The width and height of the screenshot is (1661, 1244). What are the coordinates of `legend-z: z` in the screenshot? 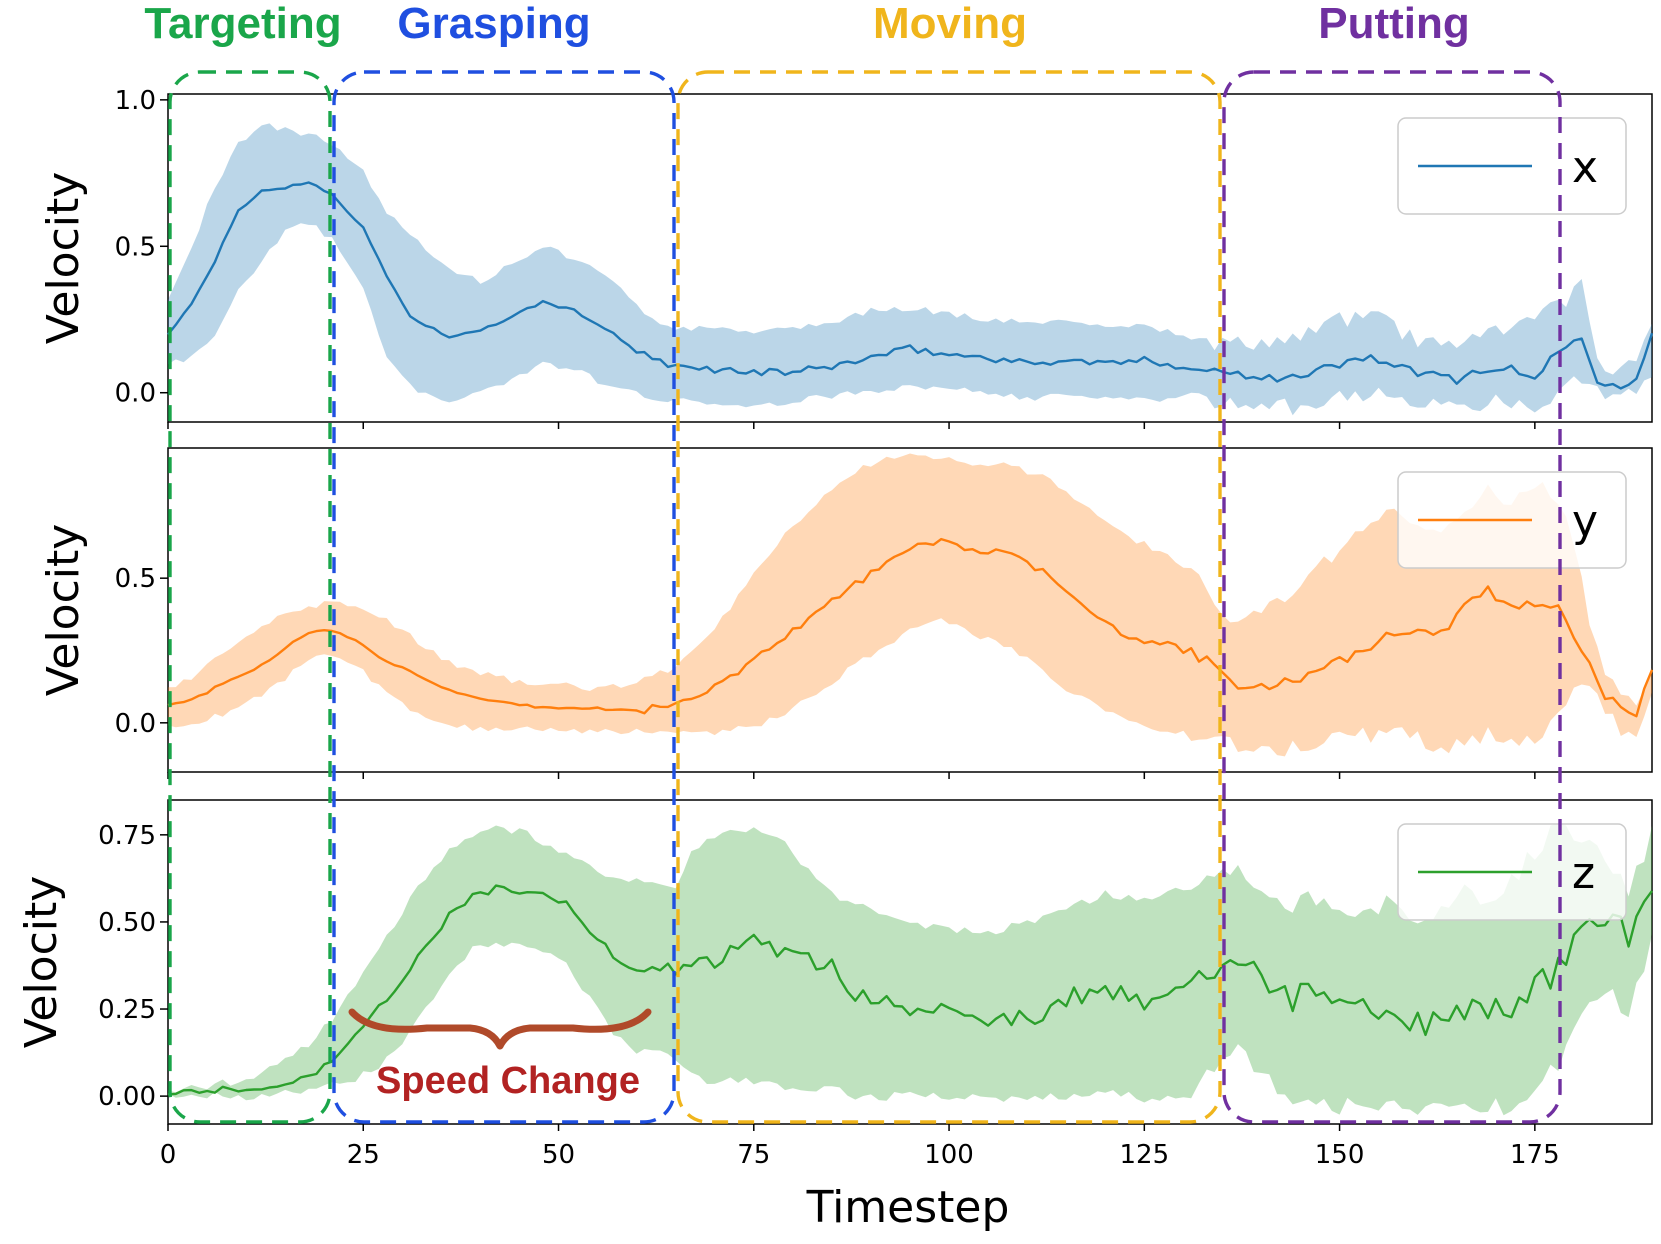 It's located at (1512, 872).